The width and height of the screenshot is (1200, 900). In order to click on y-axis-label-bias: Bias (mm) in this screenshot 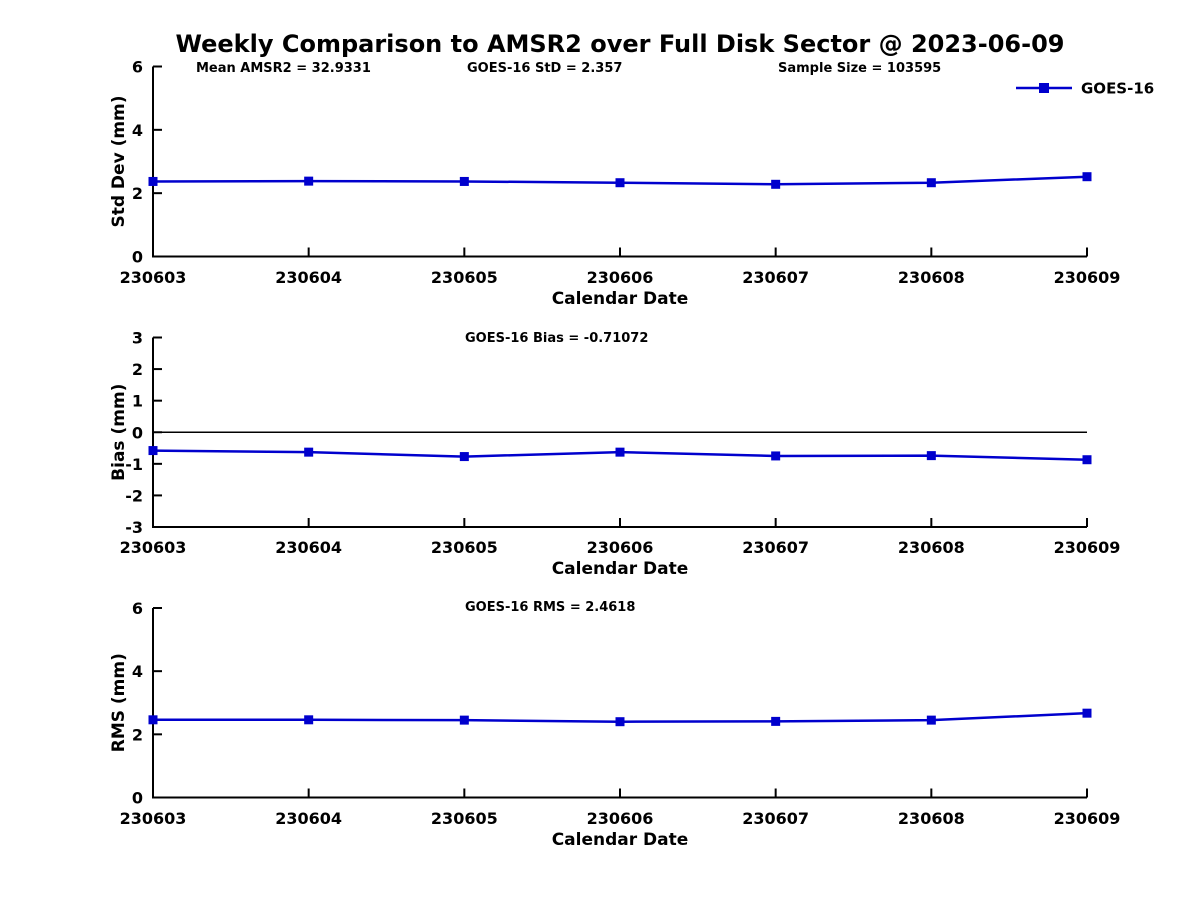, I will do `click(119, 432)`.